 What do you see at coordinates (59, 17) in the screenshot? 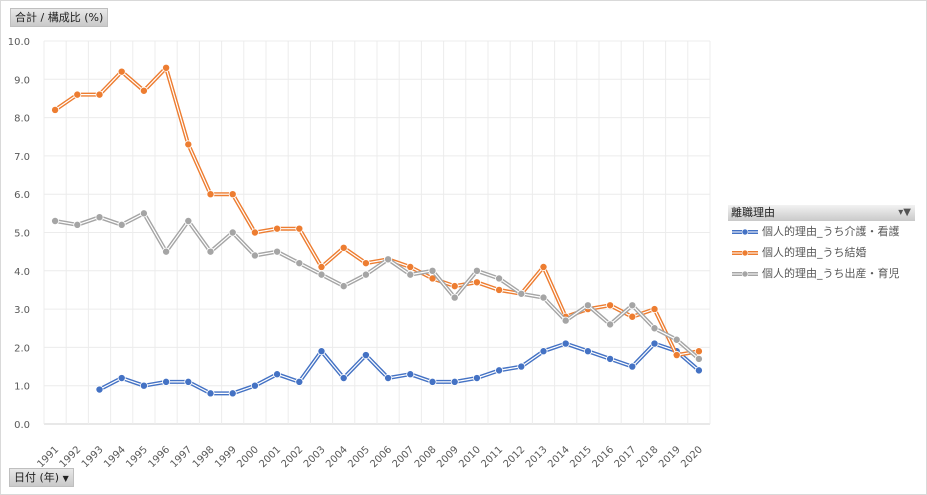
I see `value-field-button: 合計 / 構成比 (%)` at bounding box center [59, 17].